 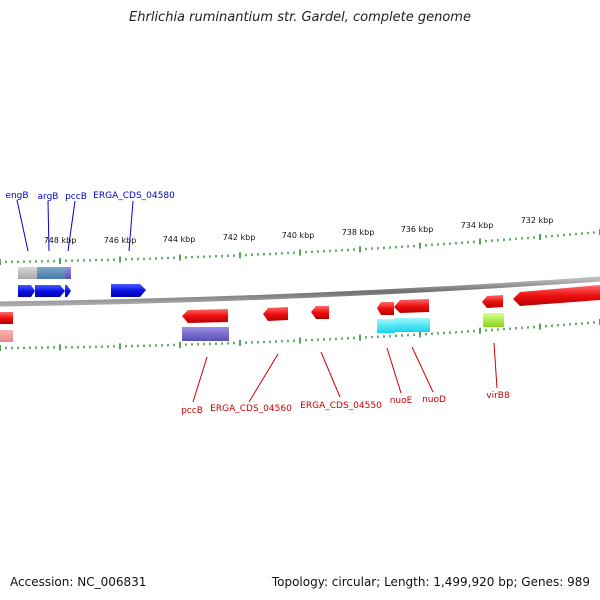 I want to click on reverse-leader-lines, so click(x=345, y=372).